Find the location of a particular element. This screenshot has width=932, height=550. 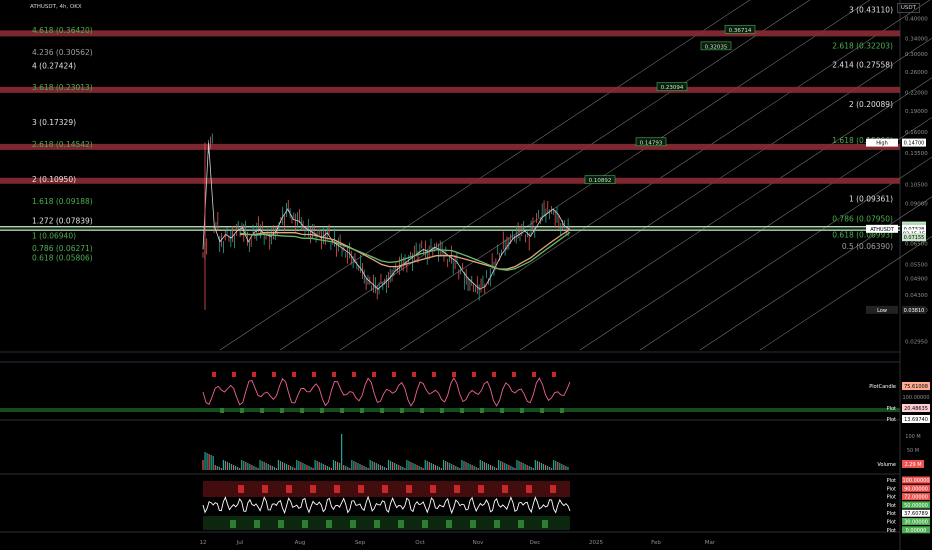

rsi-line is located at coordinates (386, 505).